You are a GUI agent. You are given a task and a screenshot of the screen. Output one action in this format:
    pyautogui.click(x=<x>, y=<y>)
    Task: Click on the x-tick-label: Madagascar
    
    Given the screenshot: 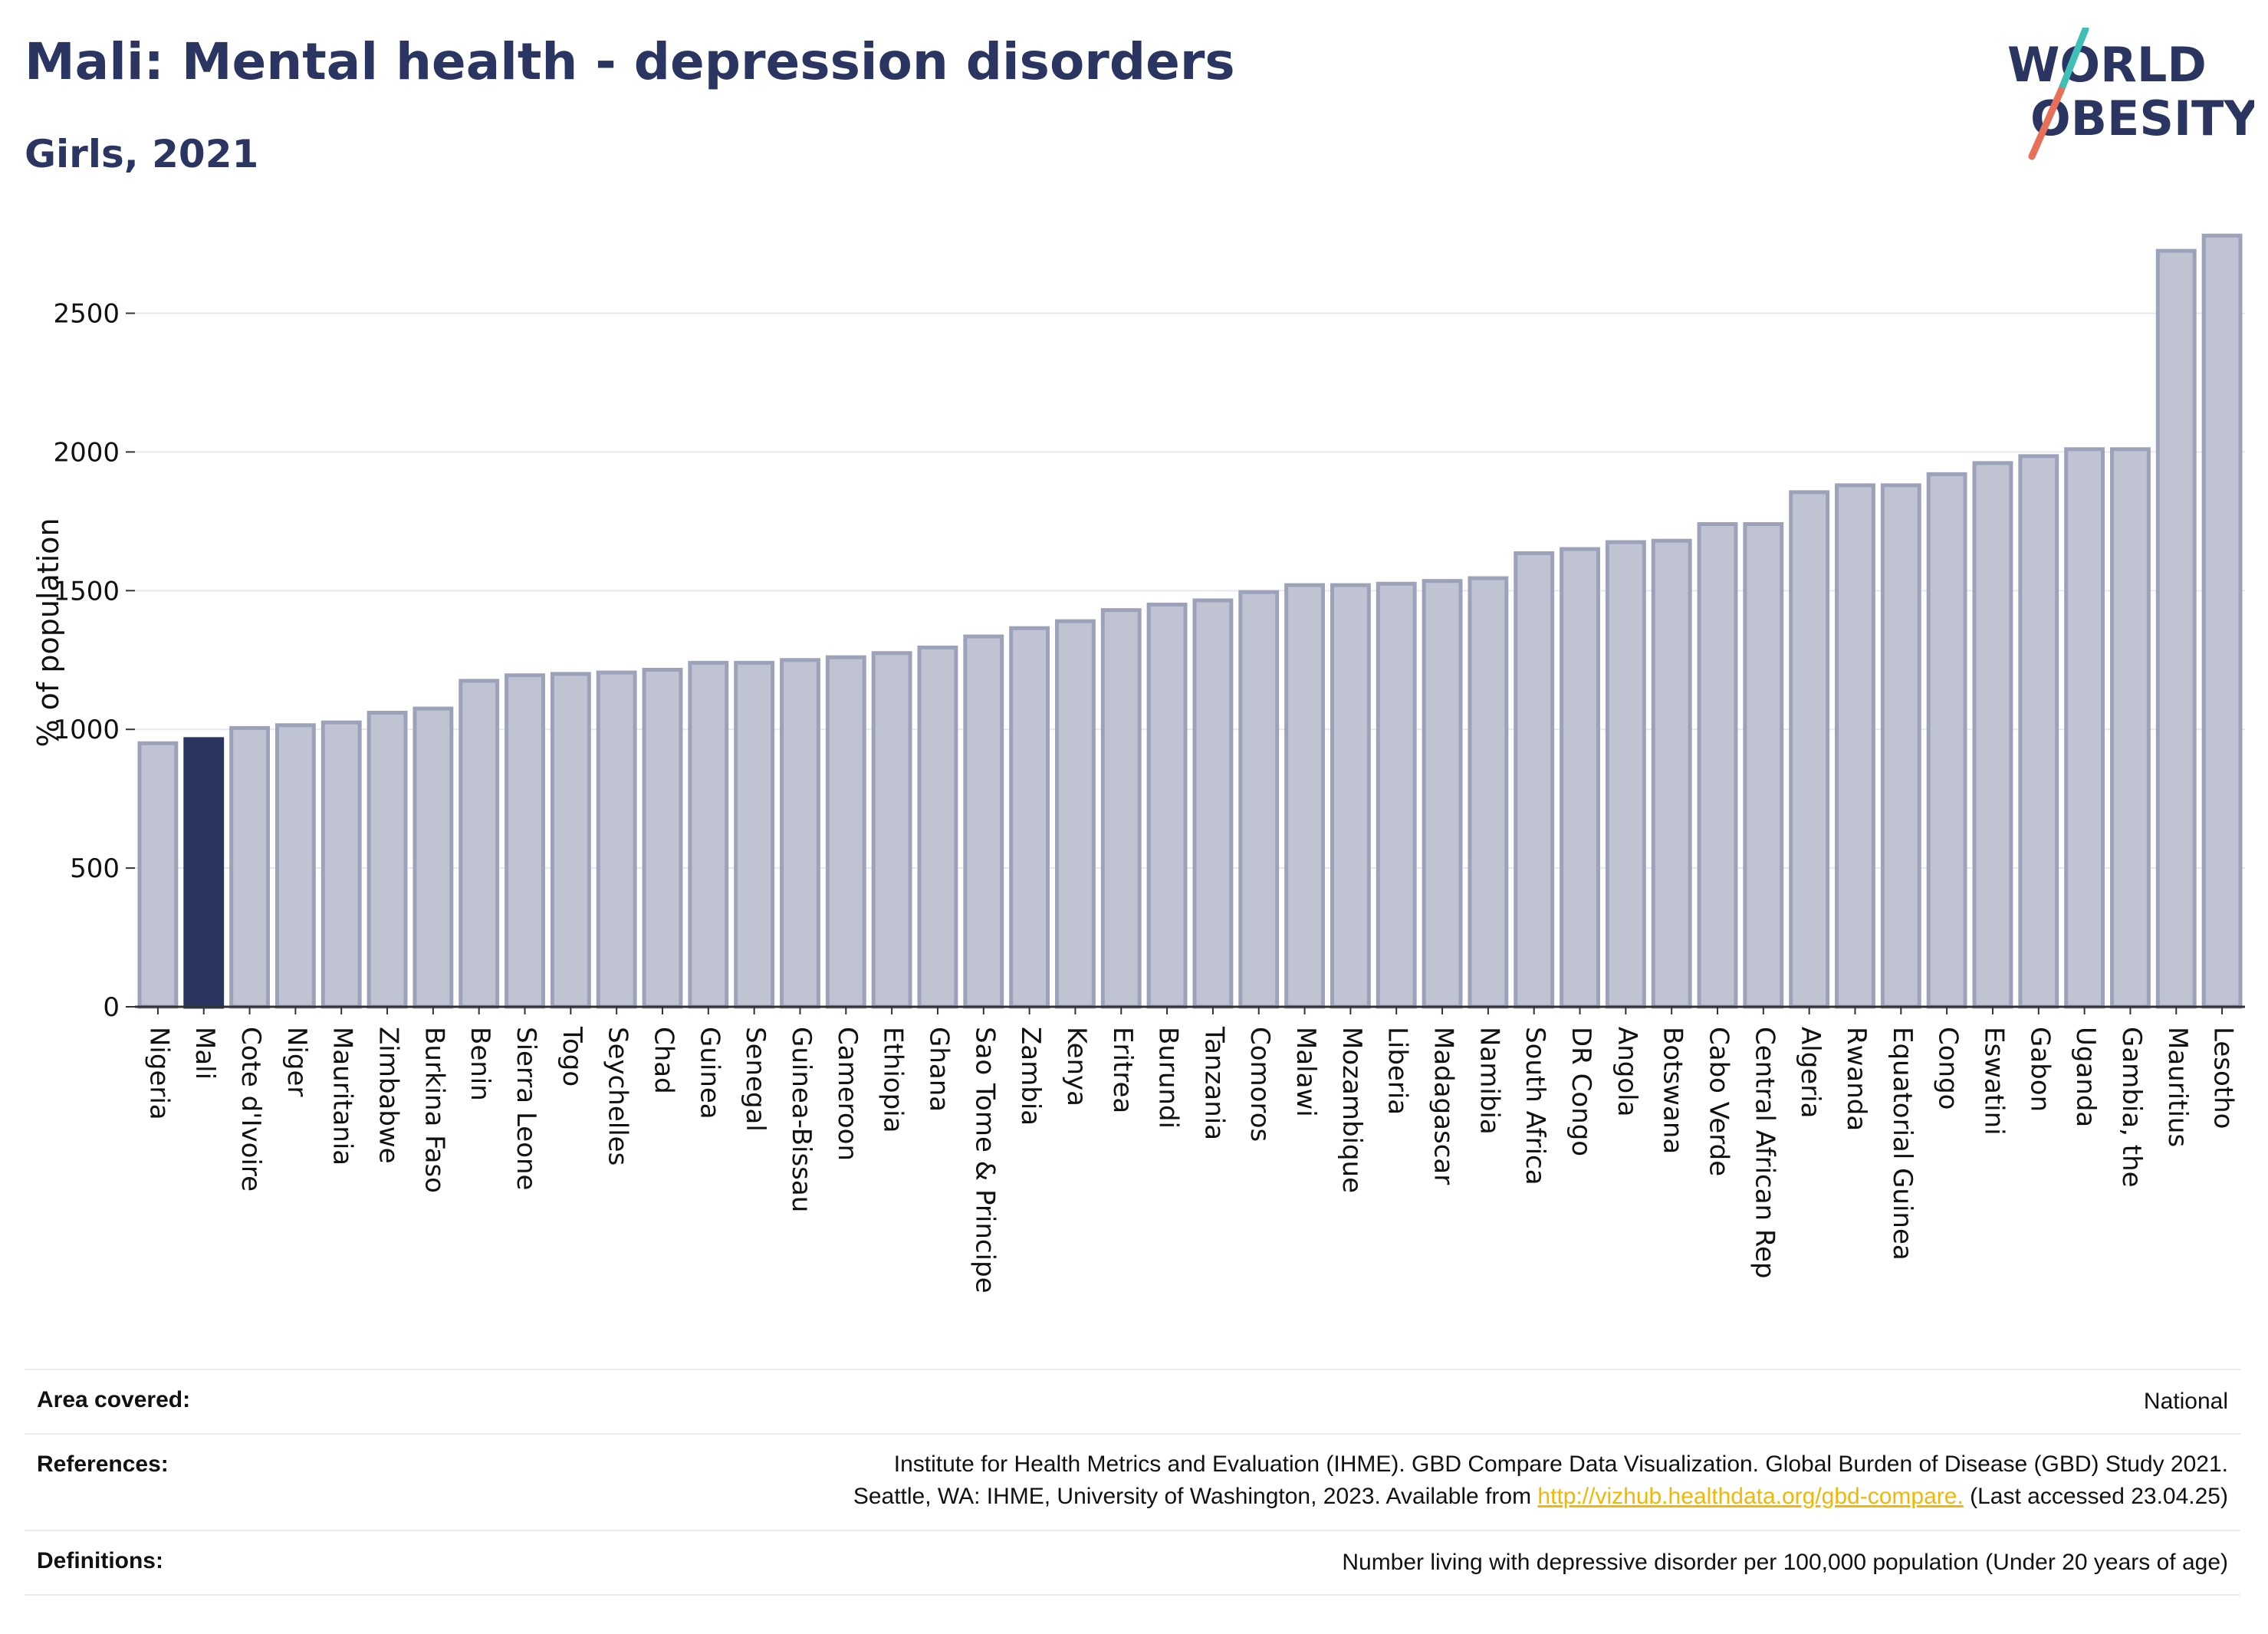 What is the action you would take?
    pyautogui.click(x=1443, y=1106)
    